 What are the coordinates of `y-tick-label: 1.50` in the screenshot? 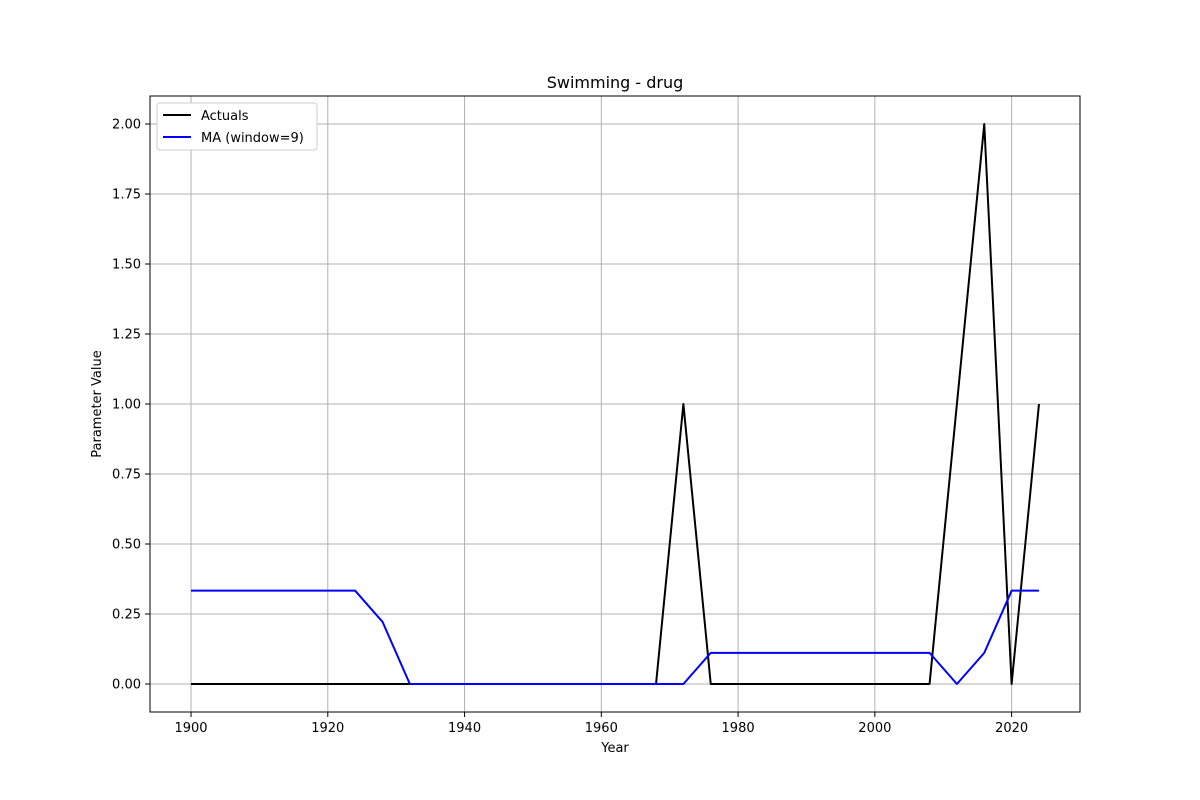 It's located at (126, 265).